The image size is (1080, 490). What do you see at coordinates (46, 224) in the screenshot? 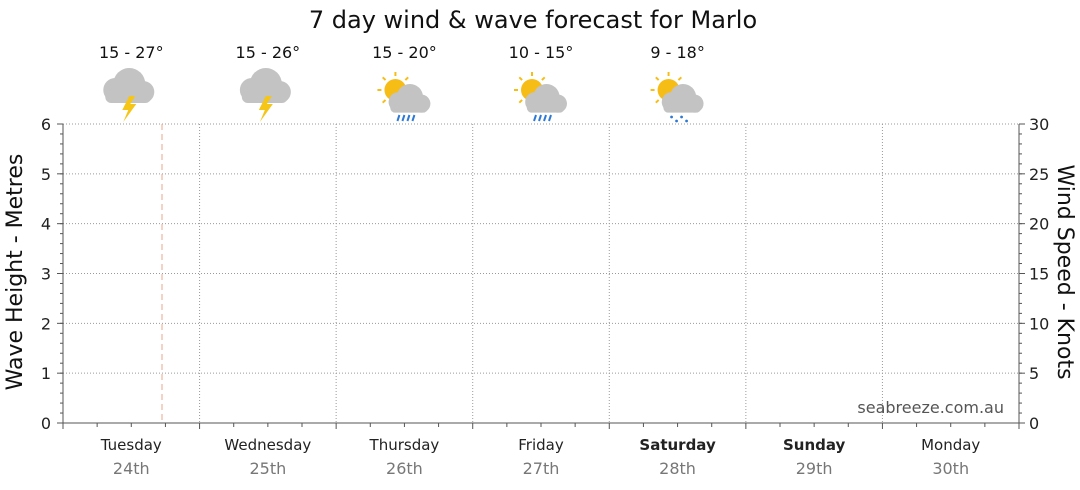
I see `left-tick-label: 4` at bounding box center [46, 224].